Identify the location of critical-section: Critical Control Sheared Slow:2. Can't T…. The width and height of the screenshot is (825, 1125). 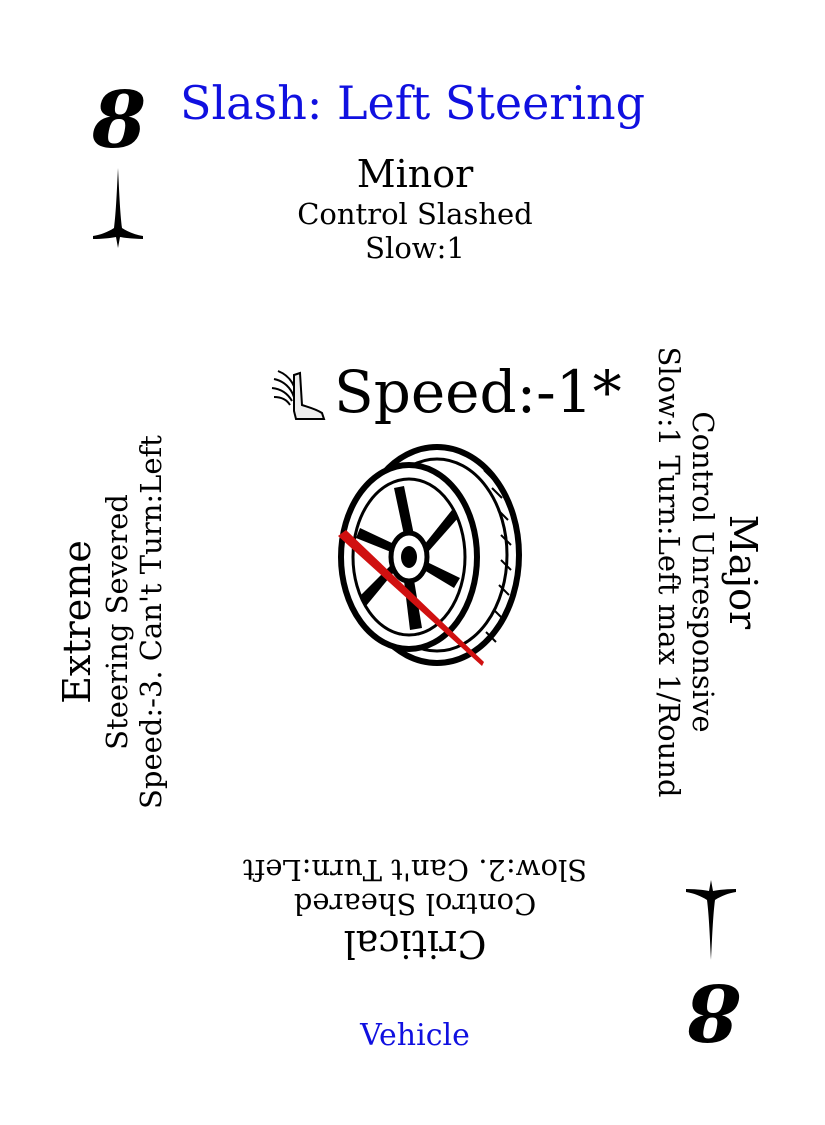
(415, 906).